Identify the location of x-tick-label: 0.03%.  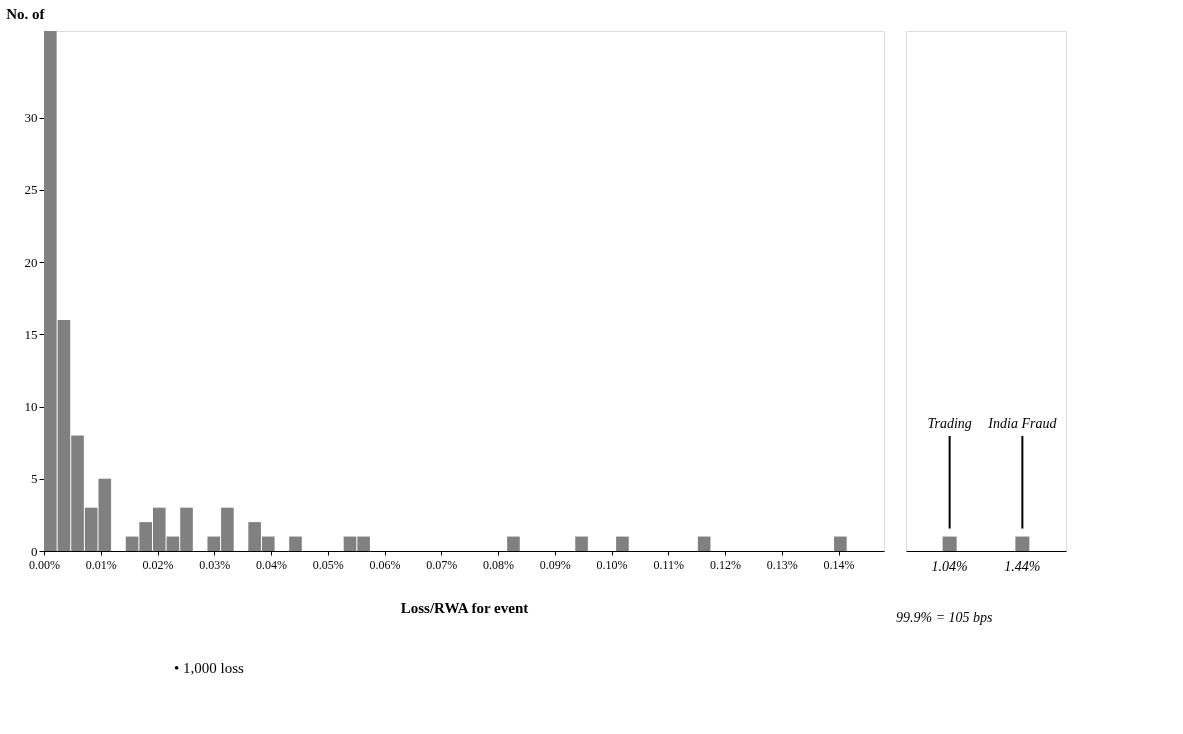
(215, 564).